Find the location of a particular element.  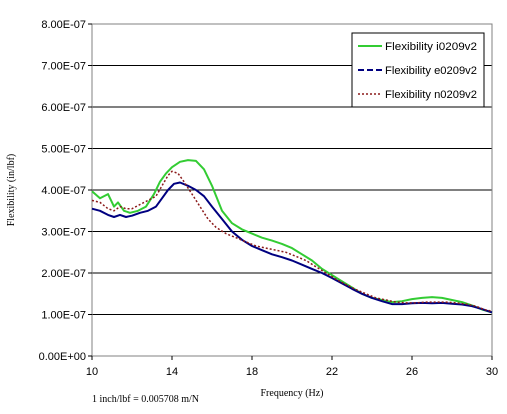

y-tick-label: 6.00E-07 is located at coordinates (63, 108).